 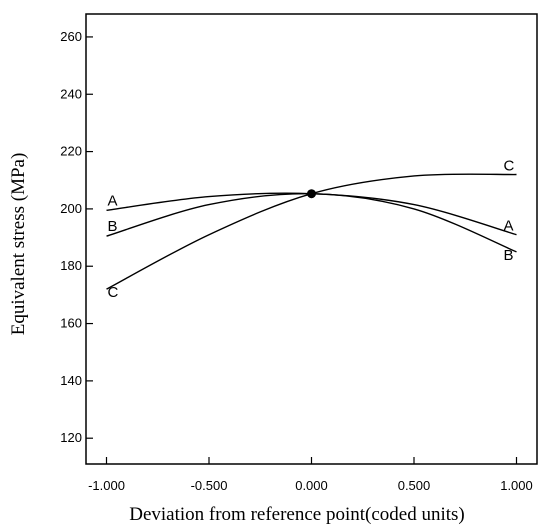 I want to click on y-tick-label: 240, so click(x=71, y=93).